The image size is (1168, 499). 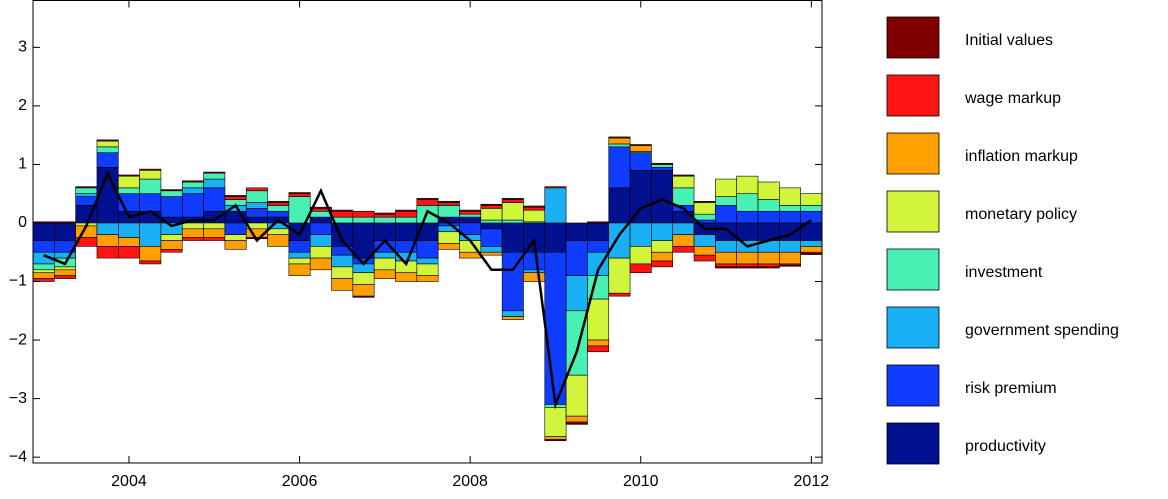 What do you see at coordinates (18, 339) in the screenshot?
I see `y-tick-label: −2` at bounding box center [18, 339].